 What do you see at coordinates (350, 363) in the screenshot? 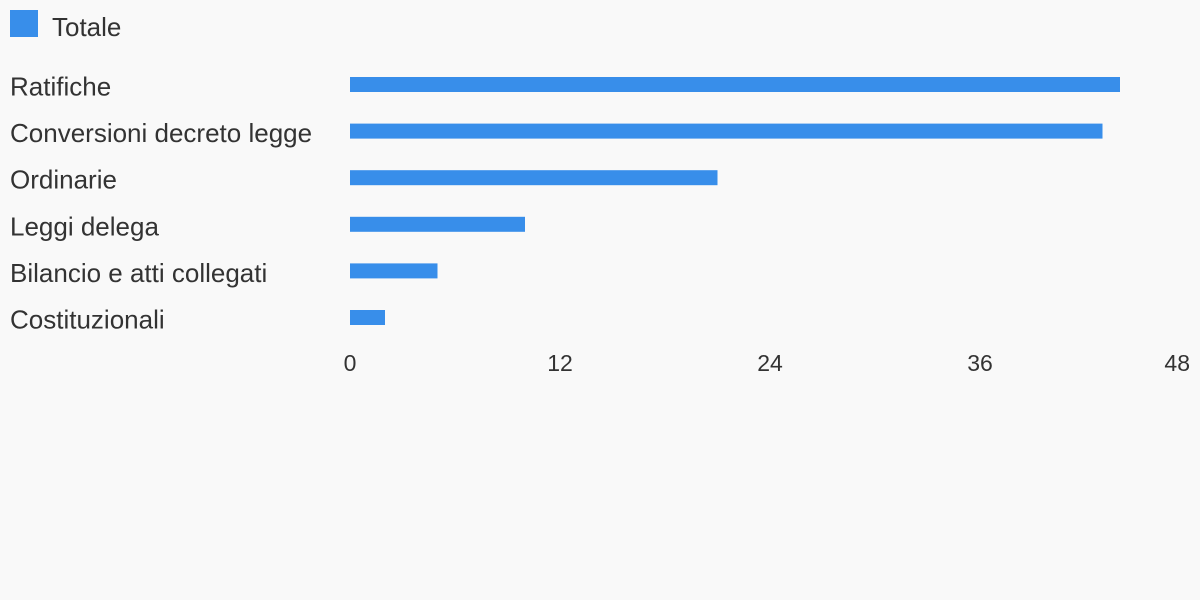
I see `x-tick-label: 0` at bounding box center [350, 363].